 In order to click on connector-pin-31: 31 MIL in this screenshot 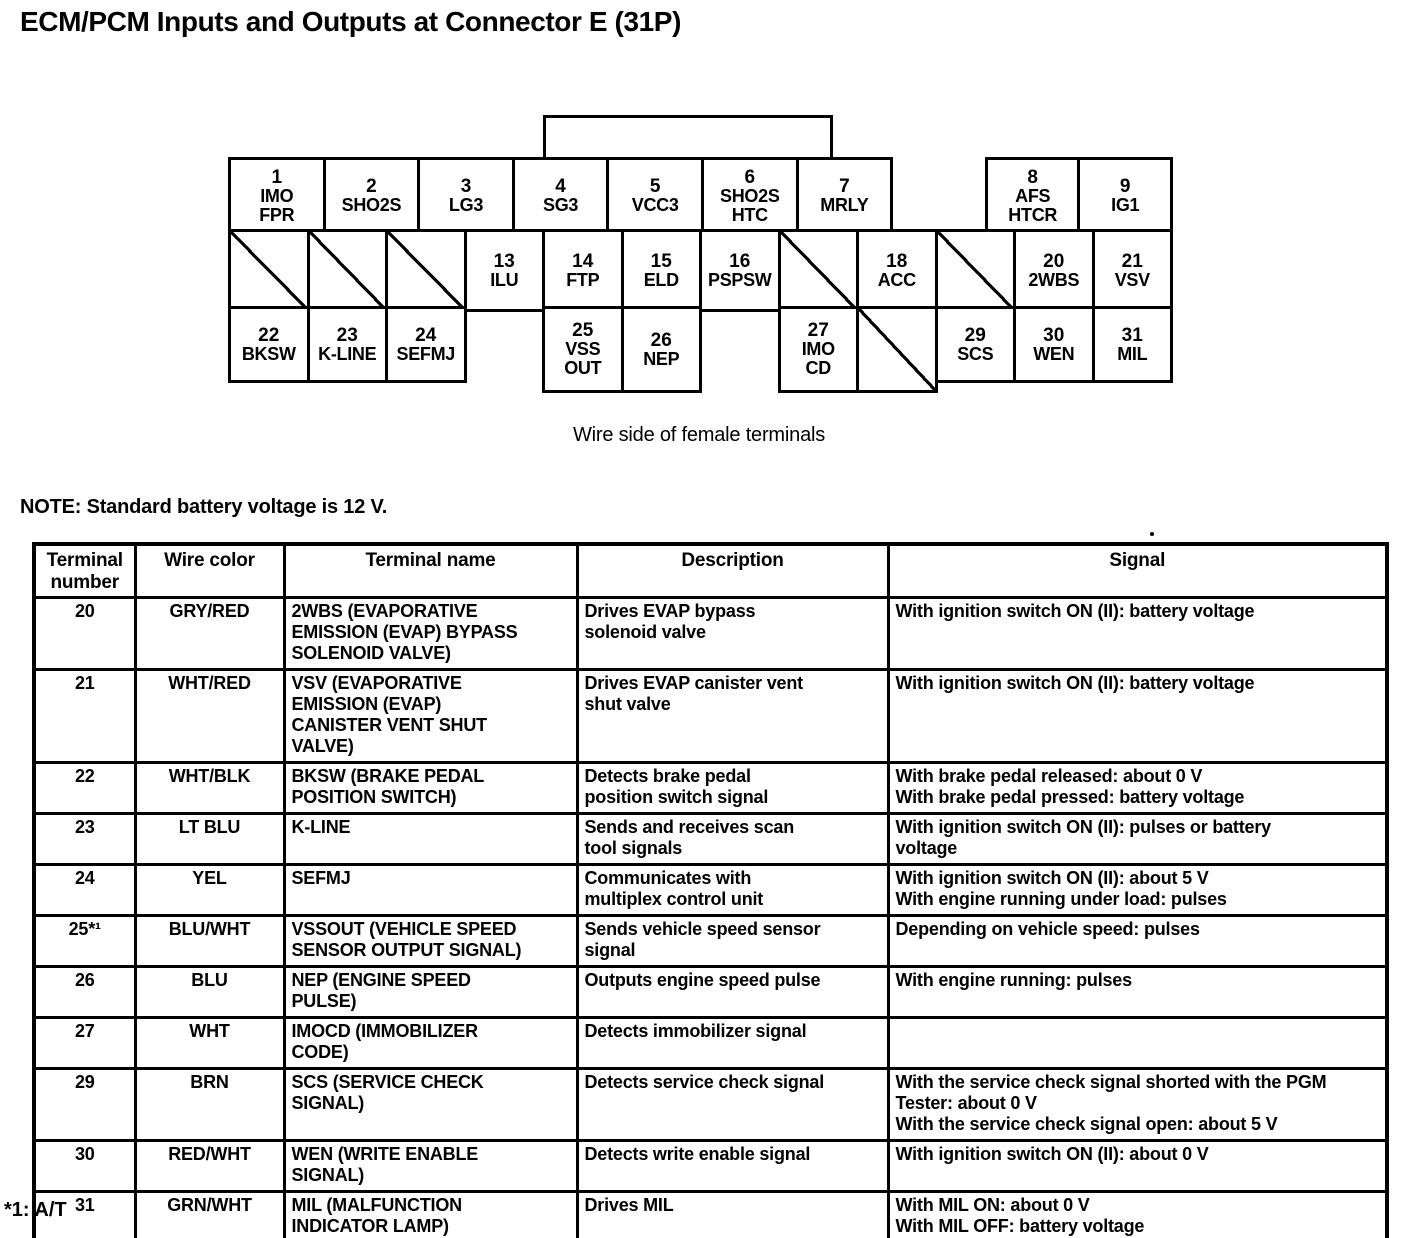, I will do `click(1132, 344)`.